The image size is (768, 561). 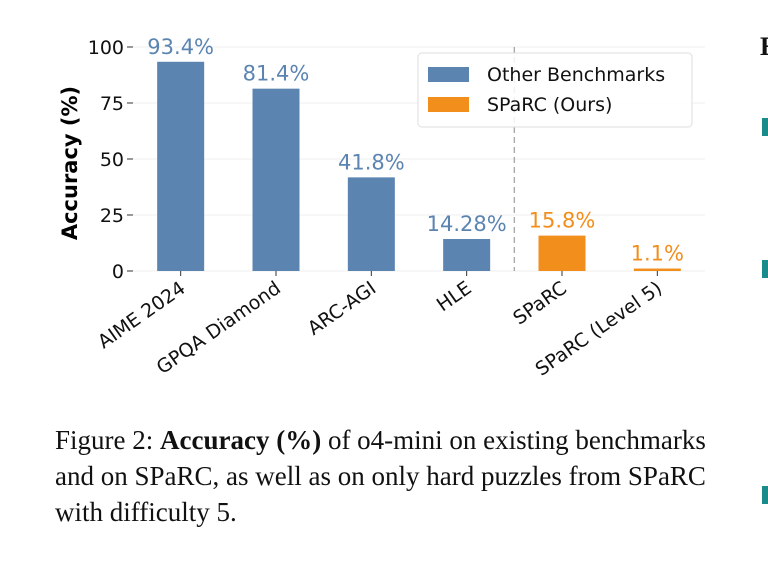 I want to click on y-tick-label: 100, so click(x=106, y=48).